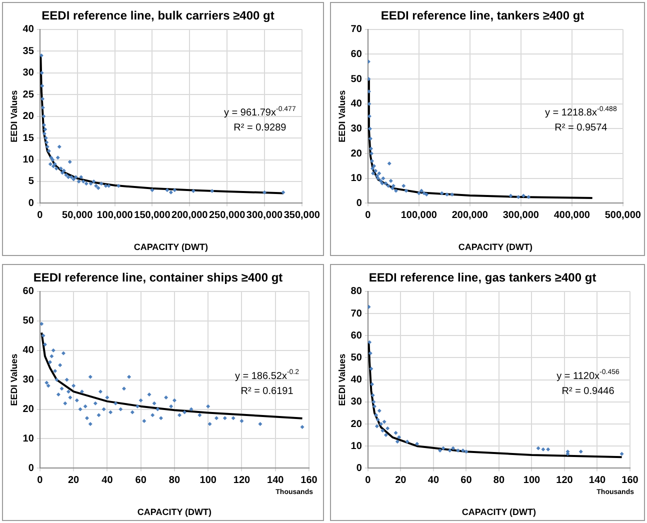  What do you see at coordinates (356, 54) in the screenshot?
I see `y-tick-label: 60` at bounding box center [356, 54].